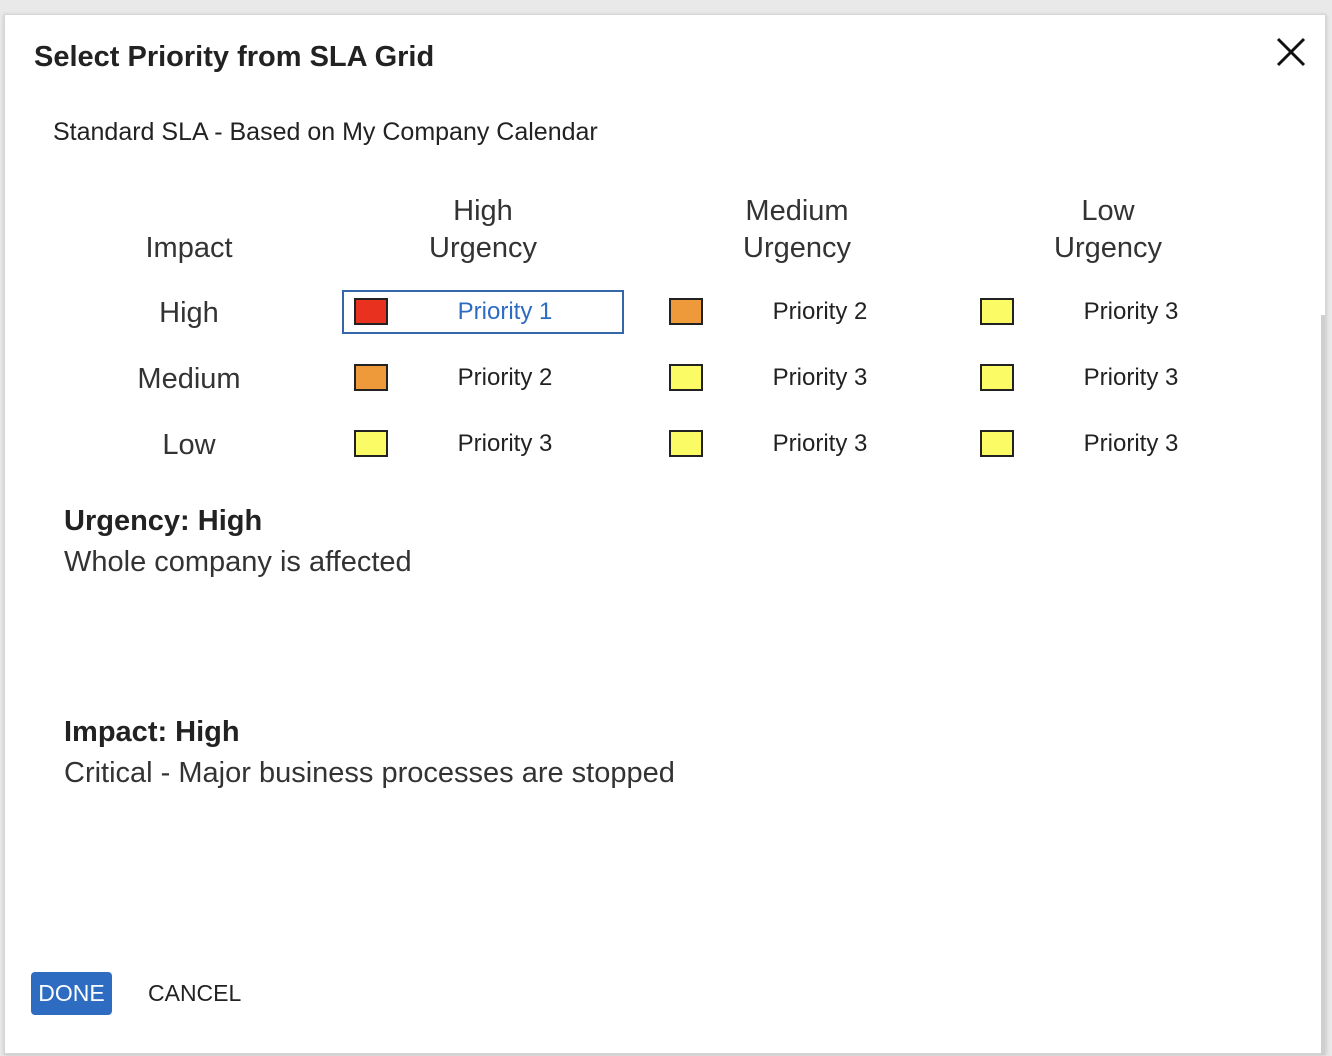 The width and height of the screenshot is (1332, 1056). What do you see at coordinates (1323, 685) in the screenshot?
I see `scrollbar` at bounding box center [1323, 685].